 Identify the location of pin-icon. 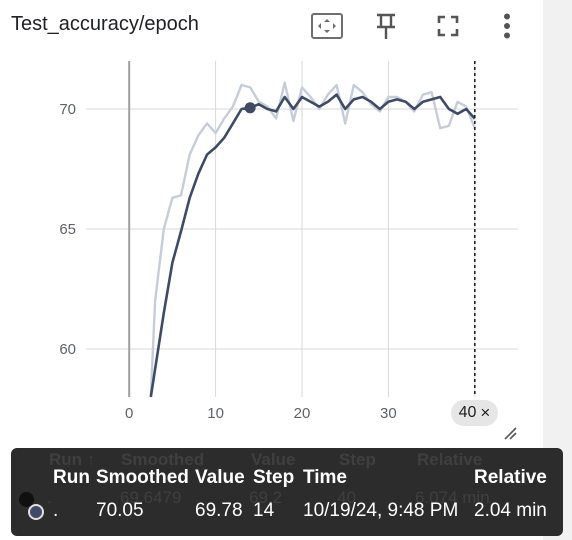
(386, 26).